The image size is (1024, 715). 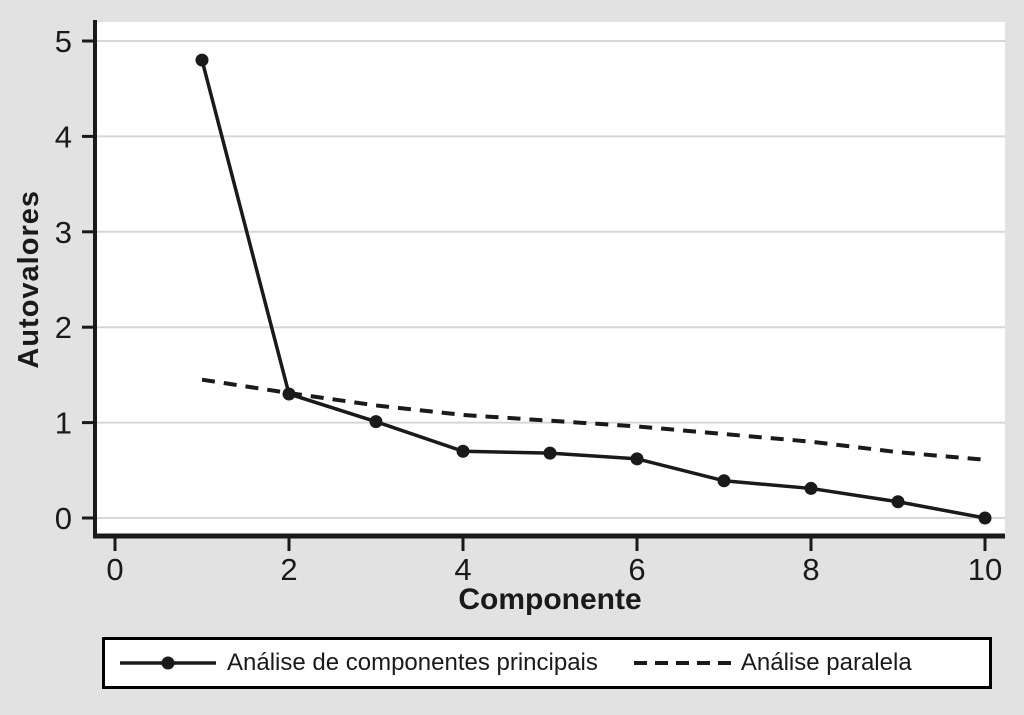 What do you see at coordinates (63, 136) in the screenshot?
I see `y-tick-label: 4` at bounding box center [63, 136].